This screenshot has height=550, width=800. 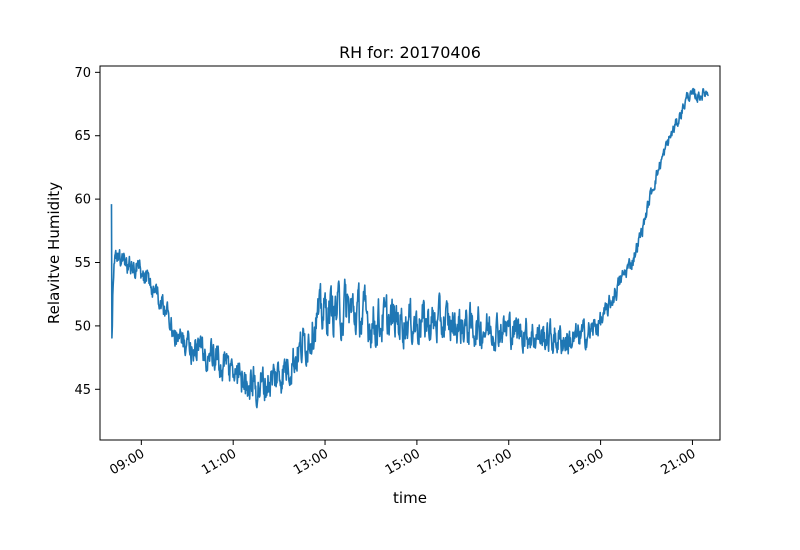 What do you see at coordinates (82, 390) in the screenshot?
I see `y-tick-label: 45` at bounding box center [82, 390].